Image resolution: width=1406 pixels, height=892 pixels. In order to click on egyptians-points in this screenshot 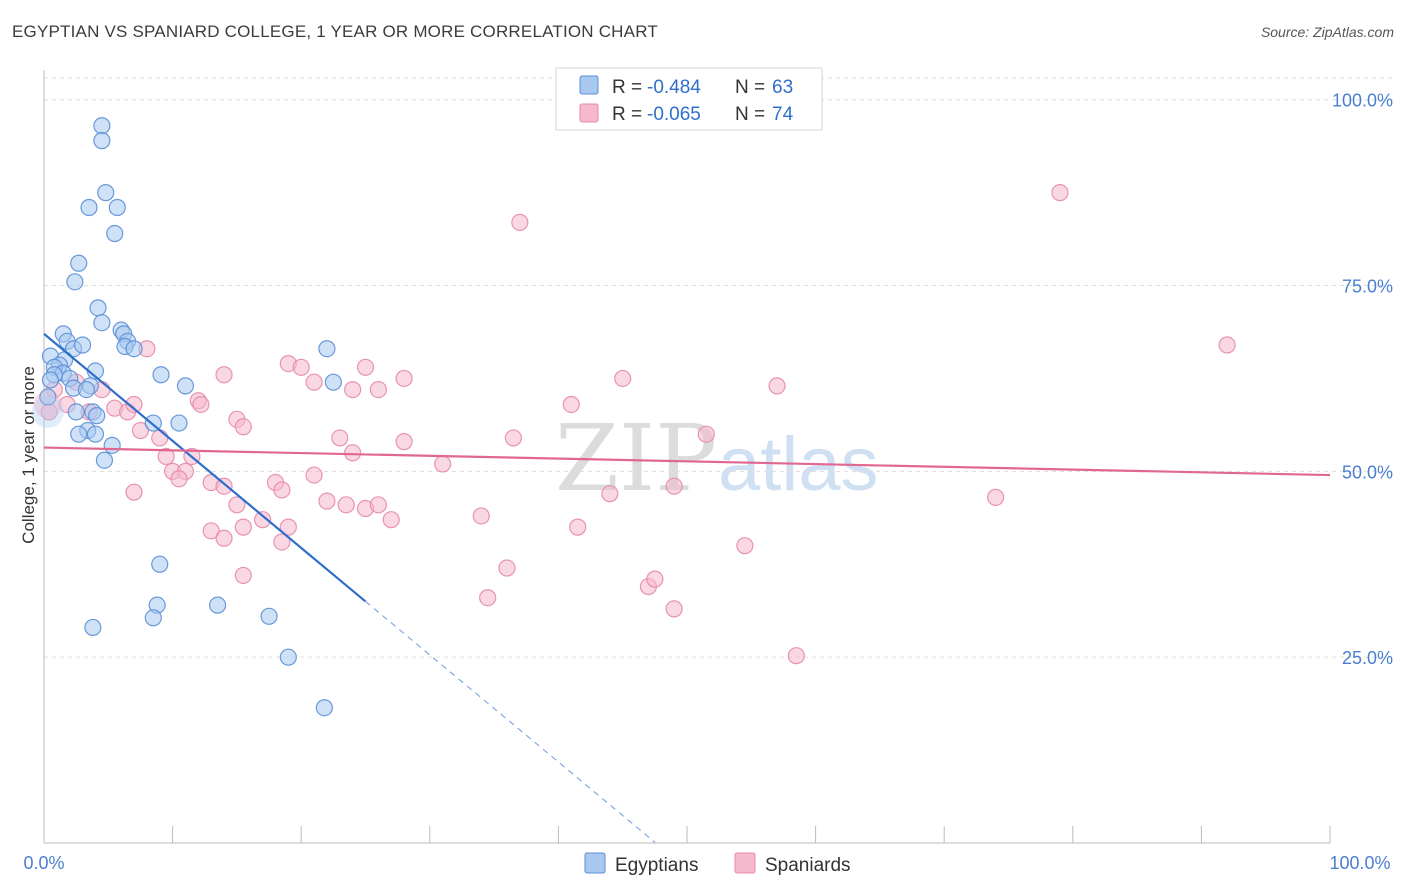, I will do `click(186, 417)`.